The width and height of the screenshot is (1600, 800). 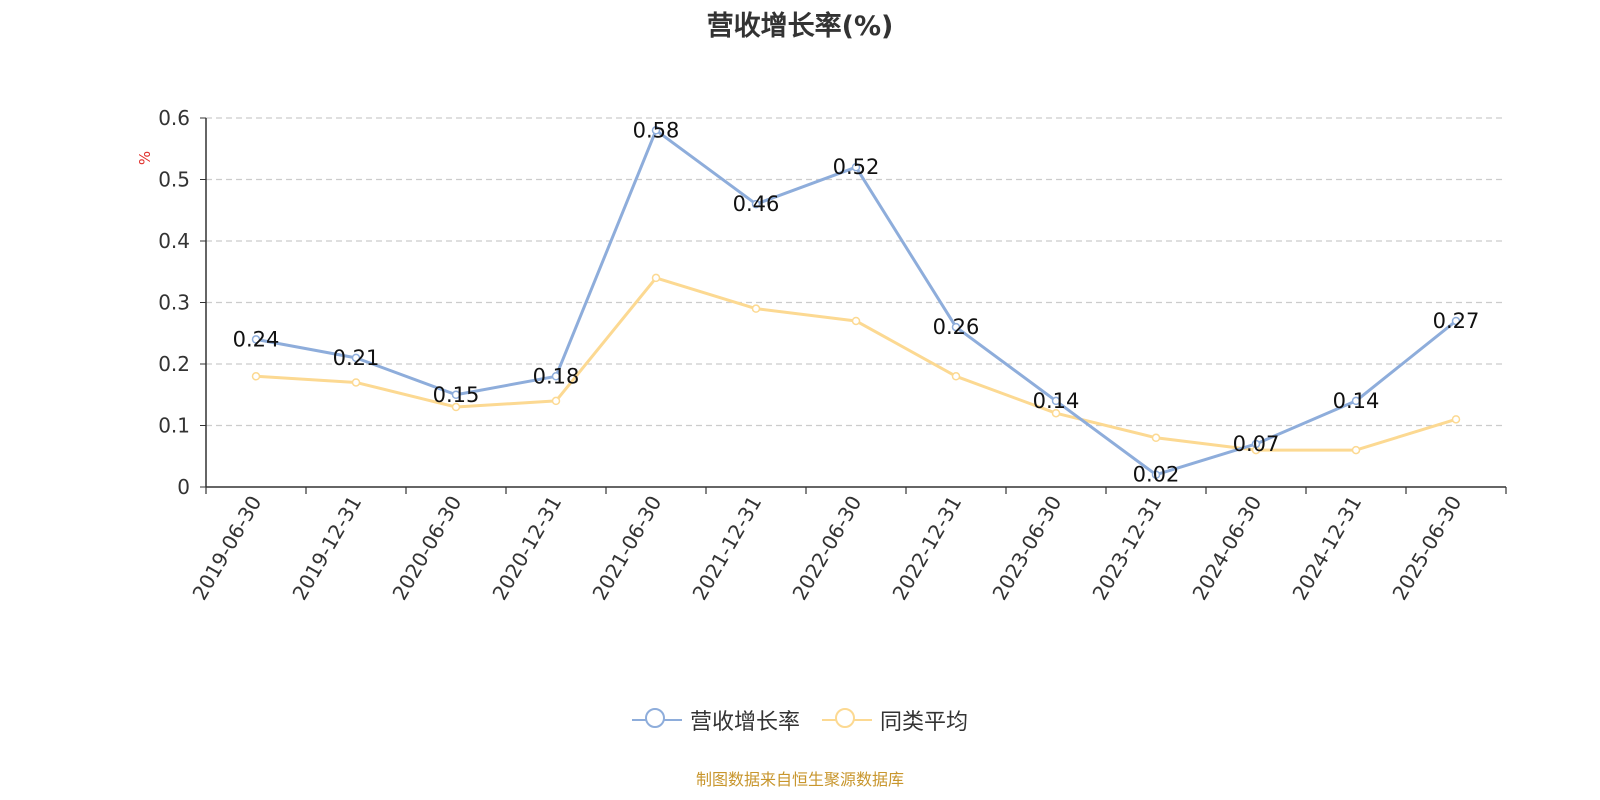 I want to click on data-label: 0.18, so click(x=556, y=376).